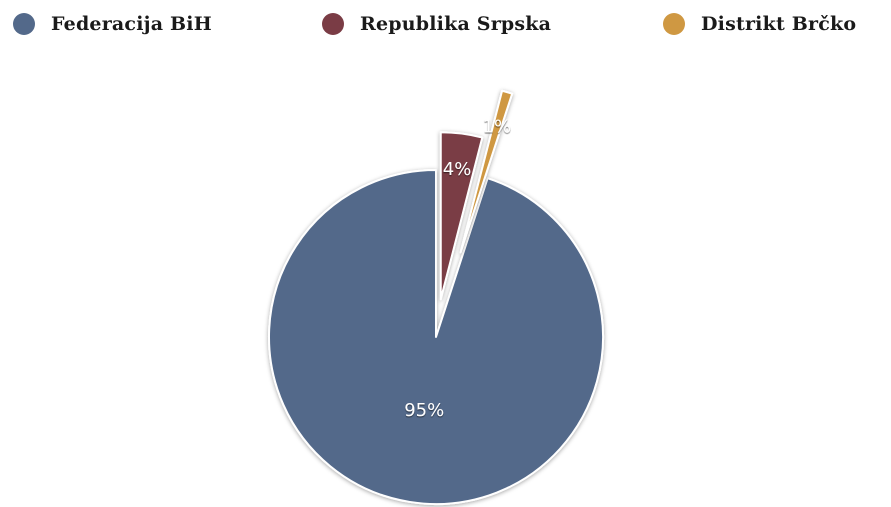 This screenshot has height=507, width=891. I want to click on data-label-republika-srpska: 4%, so click(457, 169).